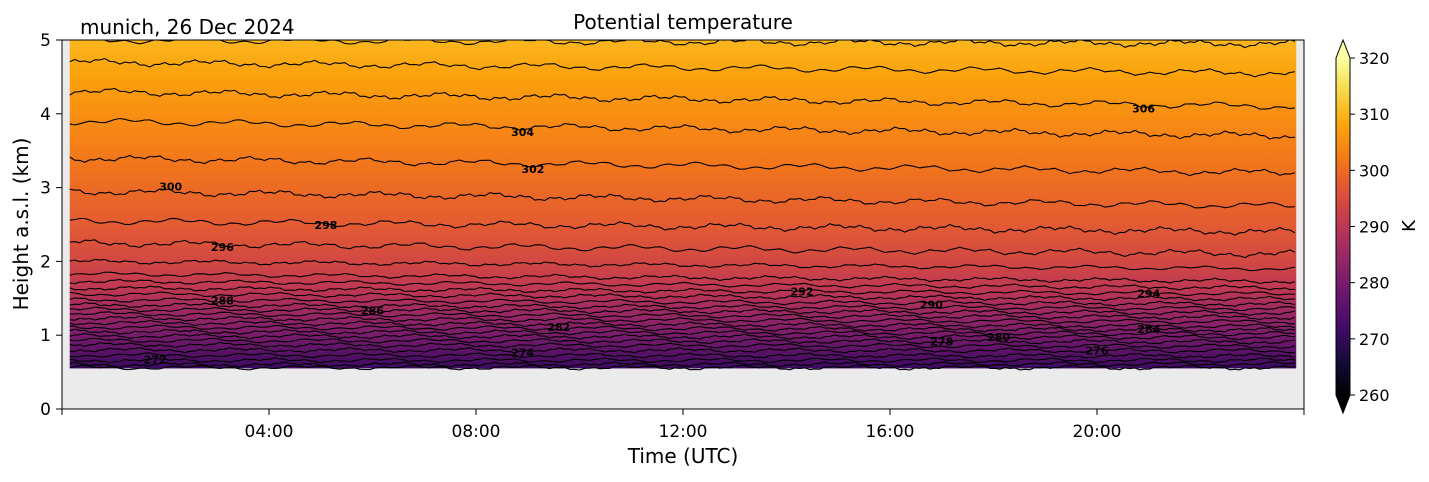 The width and height of the screenshot is (1429, 482). I want to click on contour-label-278: 278, so click(941, 342).